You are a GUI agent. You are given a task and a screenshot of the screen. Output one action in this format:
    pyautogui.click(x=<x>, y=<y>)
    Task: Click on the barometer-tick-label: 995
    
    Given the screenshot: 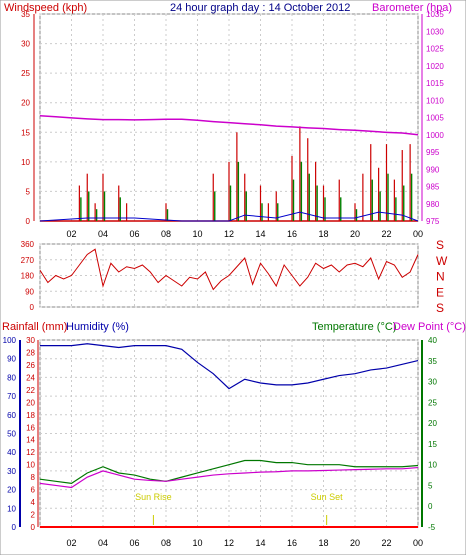 What is the action you would take?
    pyautogui.click(x=433, y=152)
    